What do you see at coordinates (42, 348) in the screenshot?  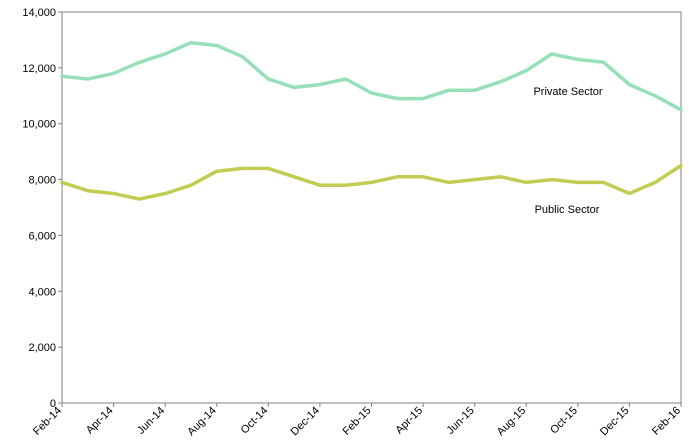 I see `y-tick-label: 2,000` at bounding box center [42, 348].